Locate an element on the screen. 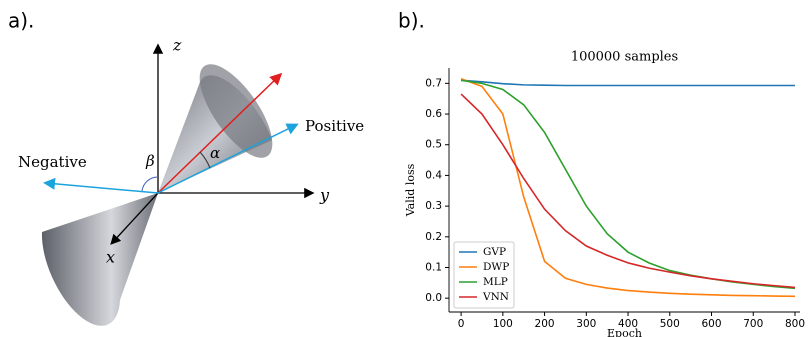  cone-axis is located at coordinates (220, 133).